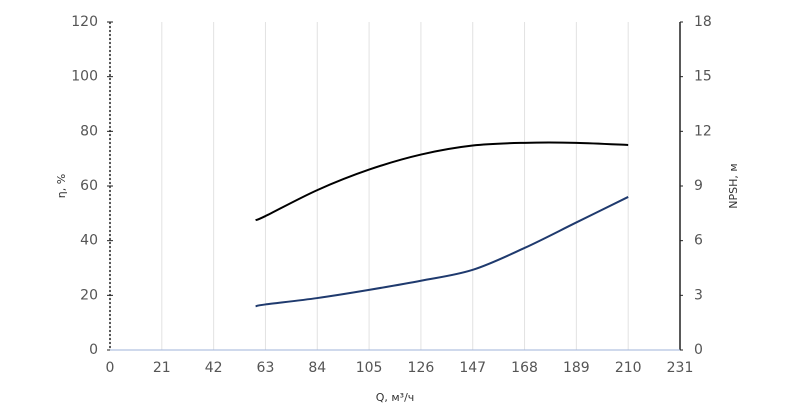 The width and height of the screenshot is (800, 412). I want to click on y2-tick-label: 12, so click(703, 131).